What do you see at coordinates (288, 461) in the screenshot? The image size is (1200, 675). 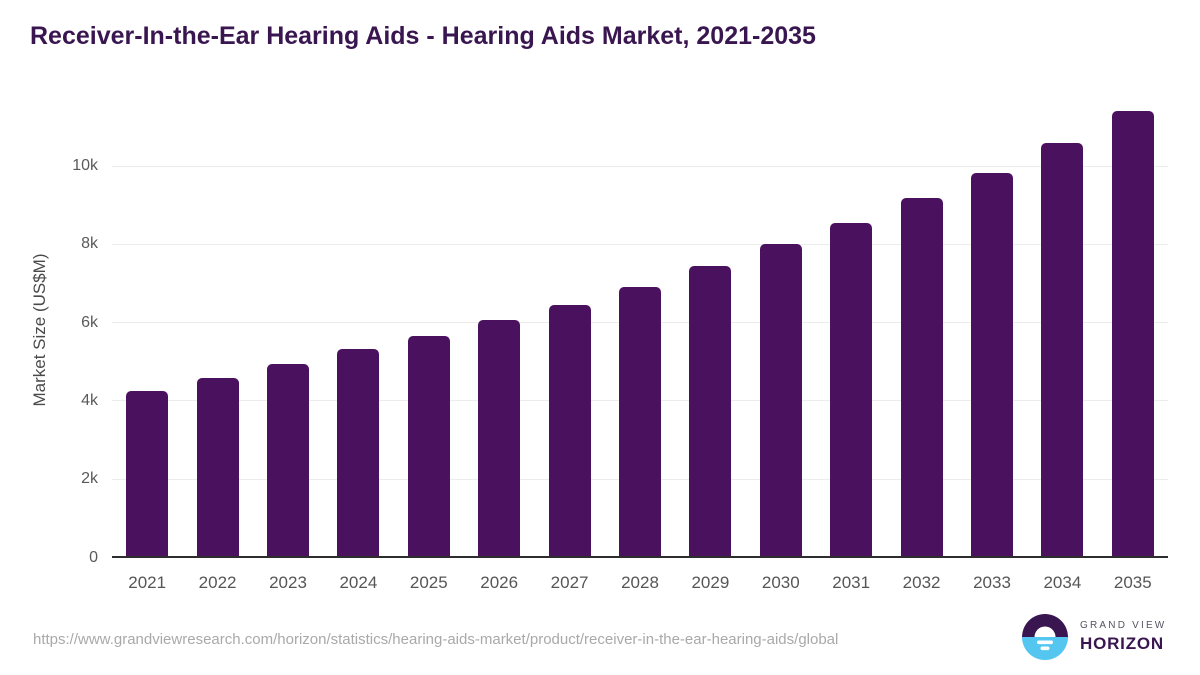 I see `bar-2023` at bounding box center [288, 461].